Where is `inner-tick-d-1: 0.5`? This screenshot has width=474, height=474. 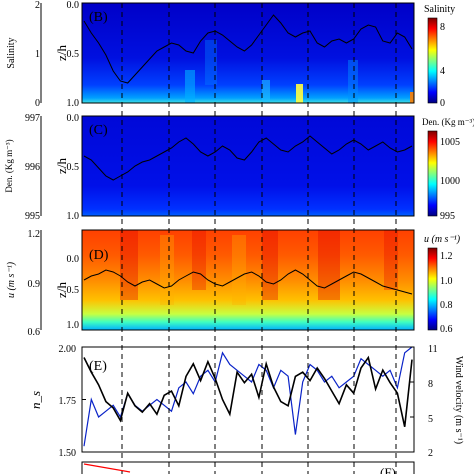
inner-tick-d-1: 0.5 is located at coordinates (73, 290).